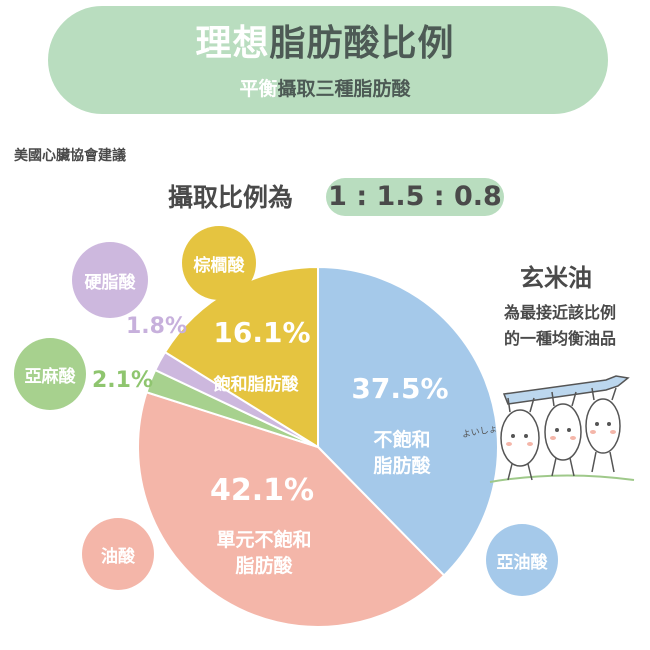 This screenshot has width=650, height=650. Describe the element at coordinates (408, 421) in the screenshot. I see `pie-slice-polyunsaturated` at that location.